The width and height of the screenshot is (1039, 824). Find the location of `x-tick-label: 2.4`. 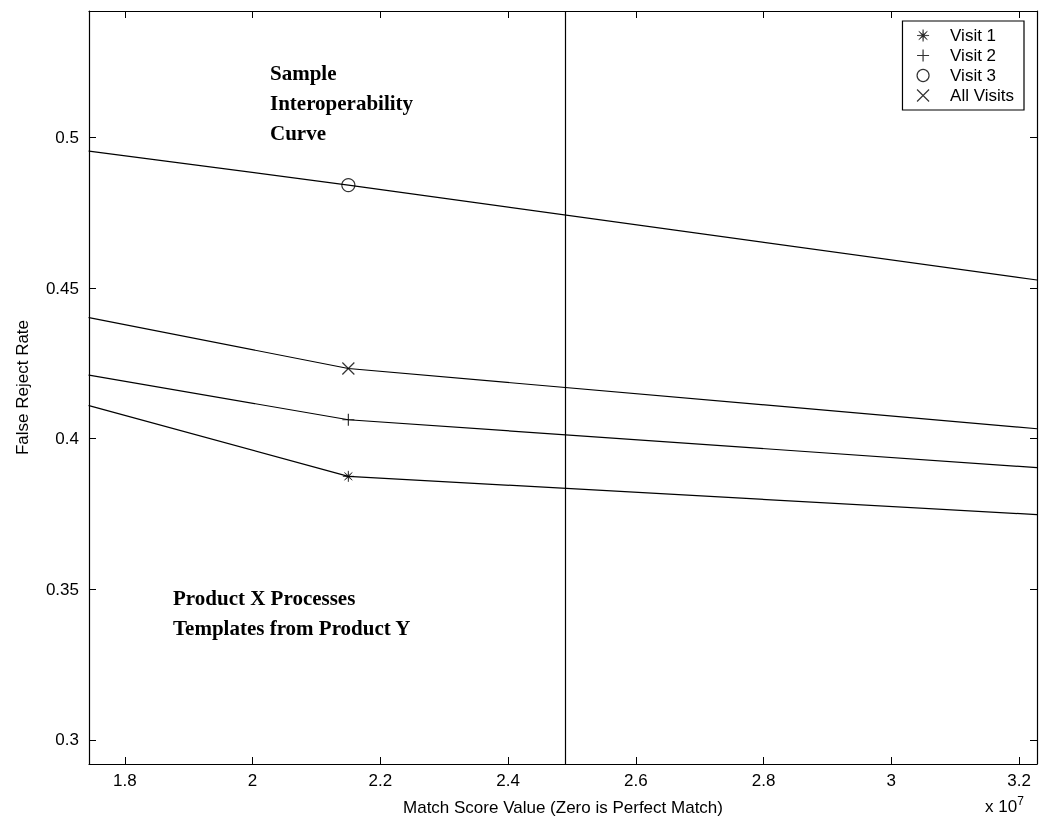

x-tick-label: 2.4 is located at coordinates (508, 780).